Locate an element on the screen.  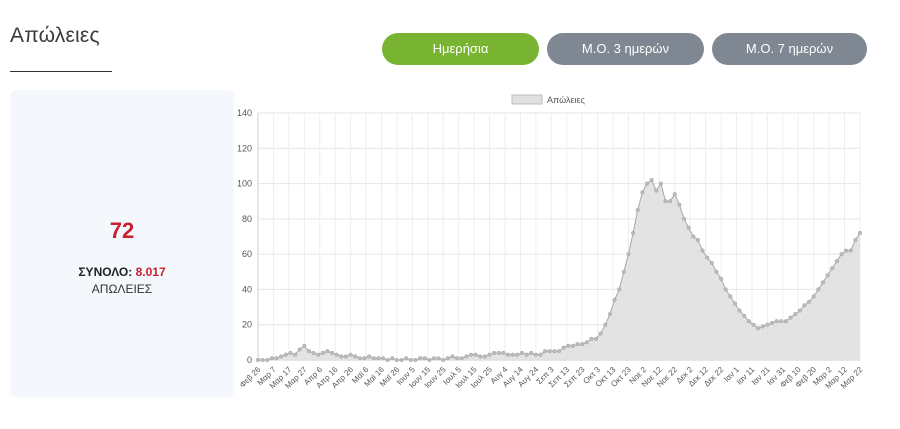
daily-button: Ημερήσια is located at coordinates (460, 49).